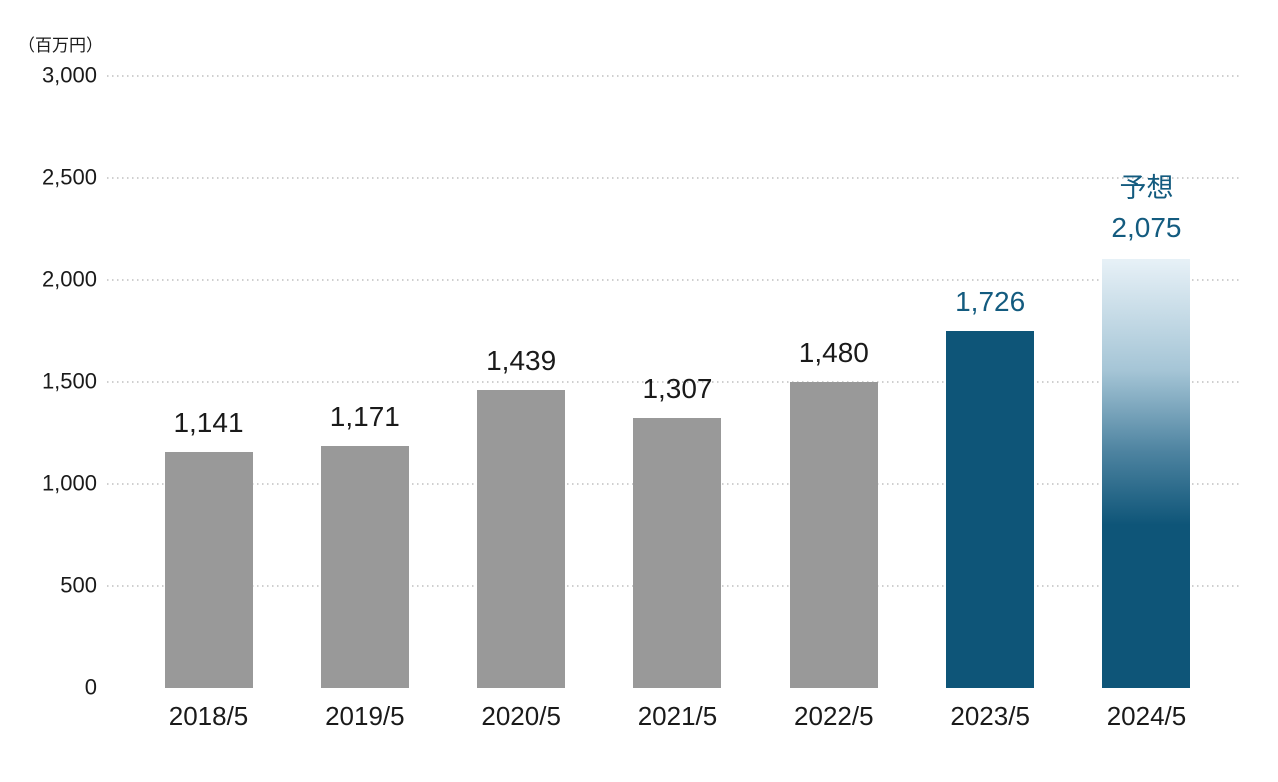 This screenshot has width=1278, height=782. I want to click on forecast-value-label-group: 予想 2,075, so click(1146, 209).